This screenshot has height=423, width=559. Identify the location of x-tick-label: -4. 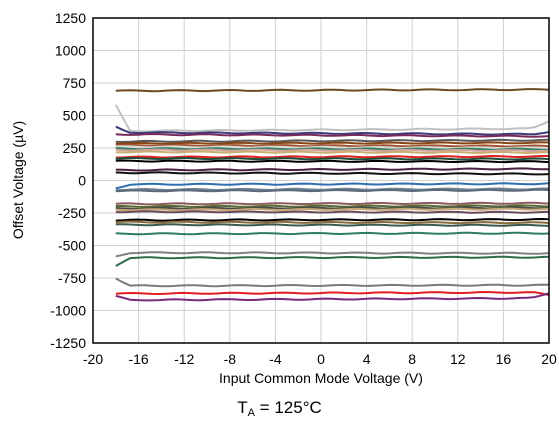
(275, 359).